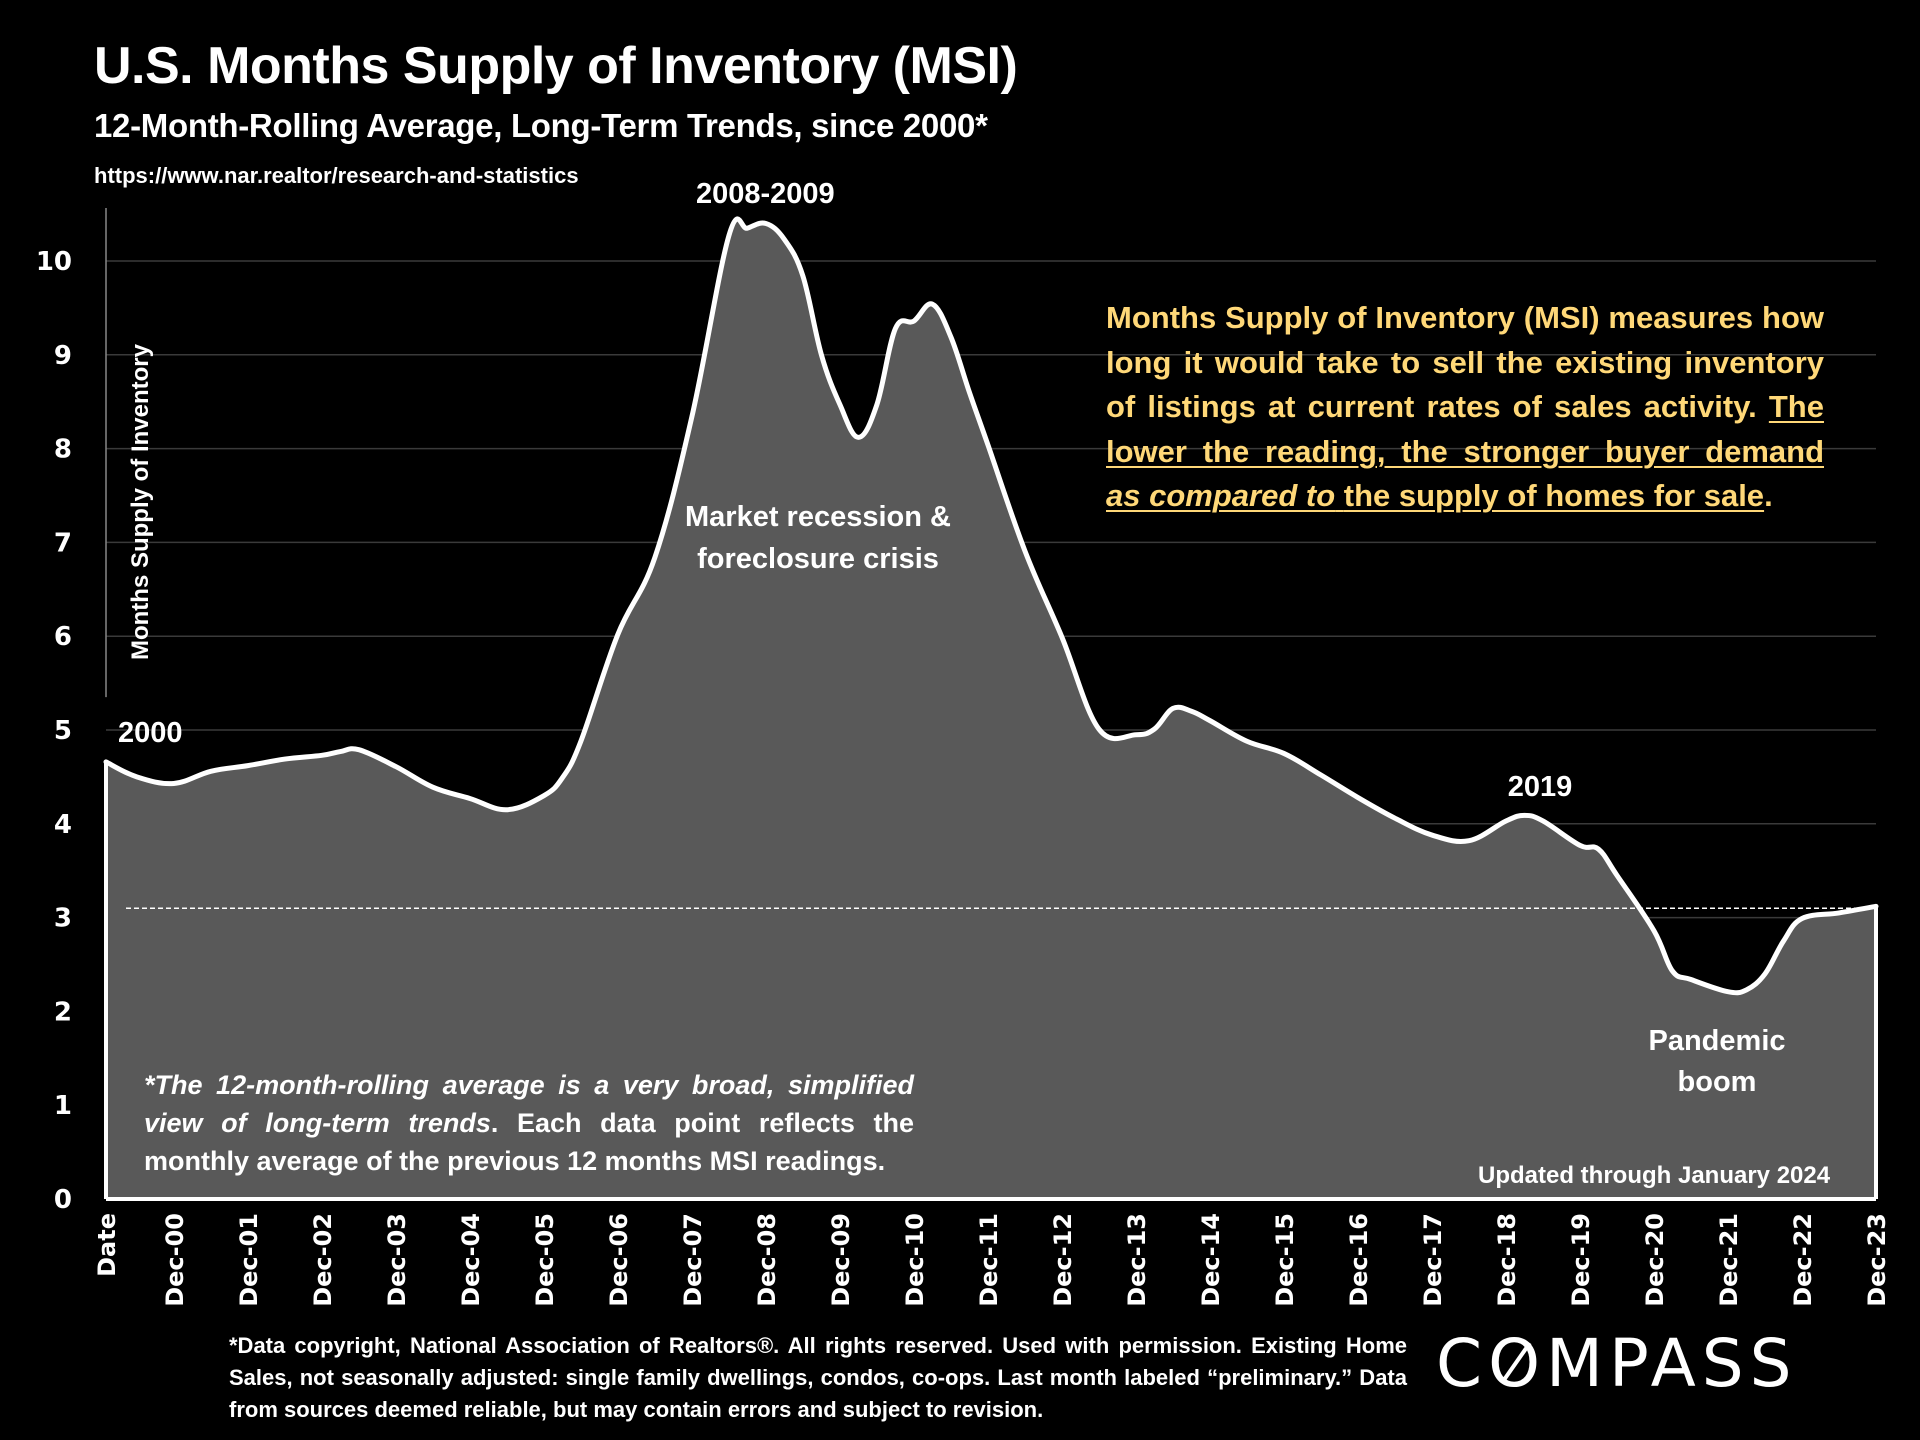  What do you see at coordinates (1211, 1260) in the screenshot?
I see `x-tick-label: Dec-14` at bounding box center [1211, 1260].